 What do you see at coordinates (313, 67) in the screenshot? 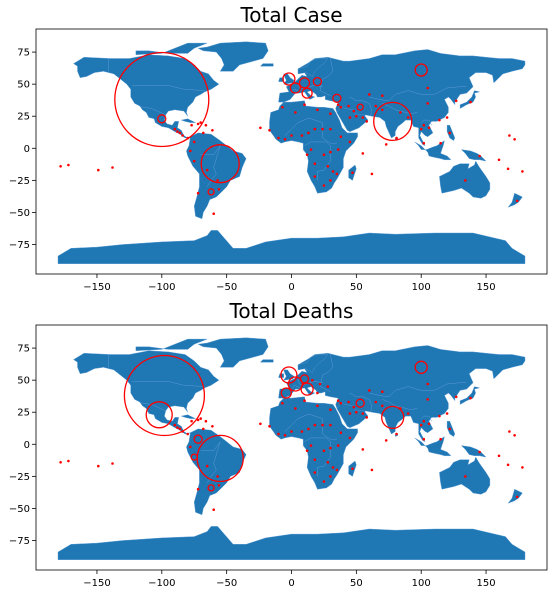
I see `land-scandinavia` at bounding box center [313, 67].